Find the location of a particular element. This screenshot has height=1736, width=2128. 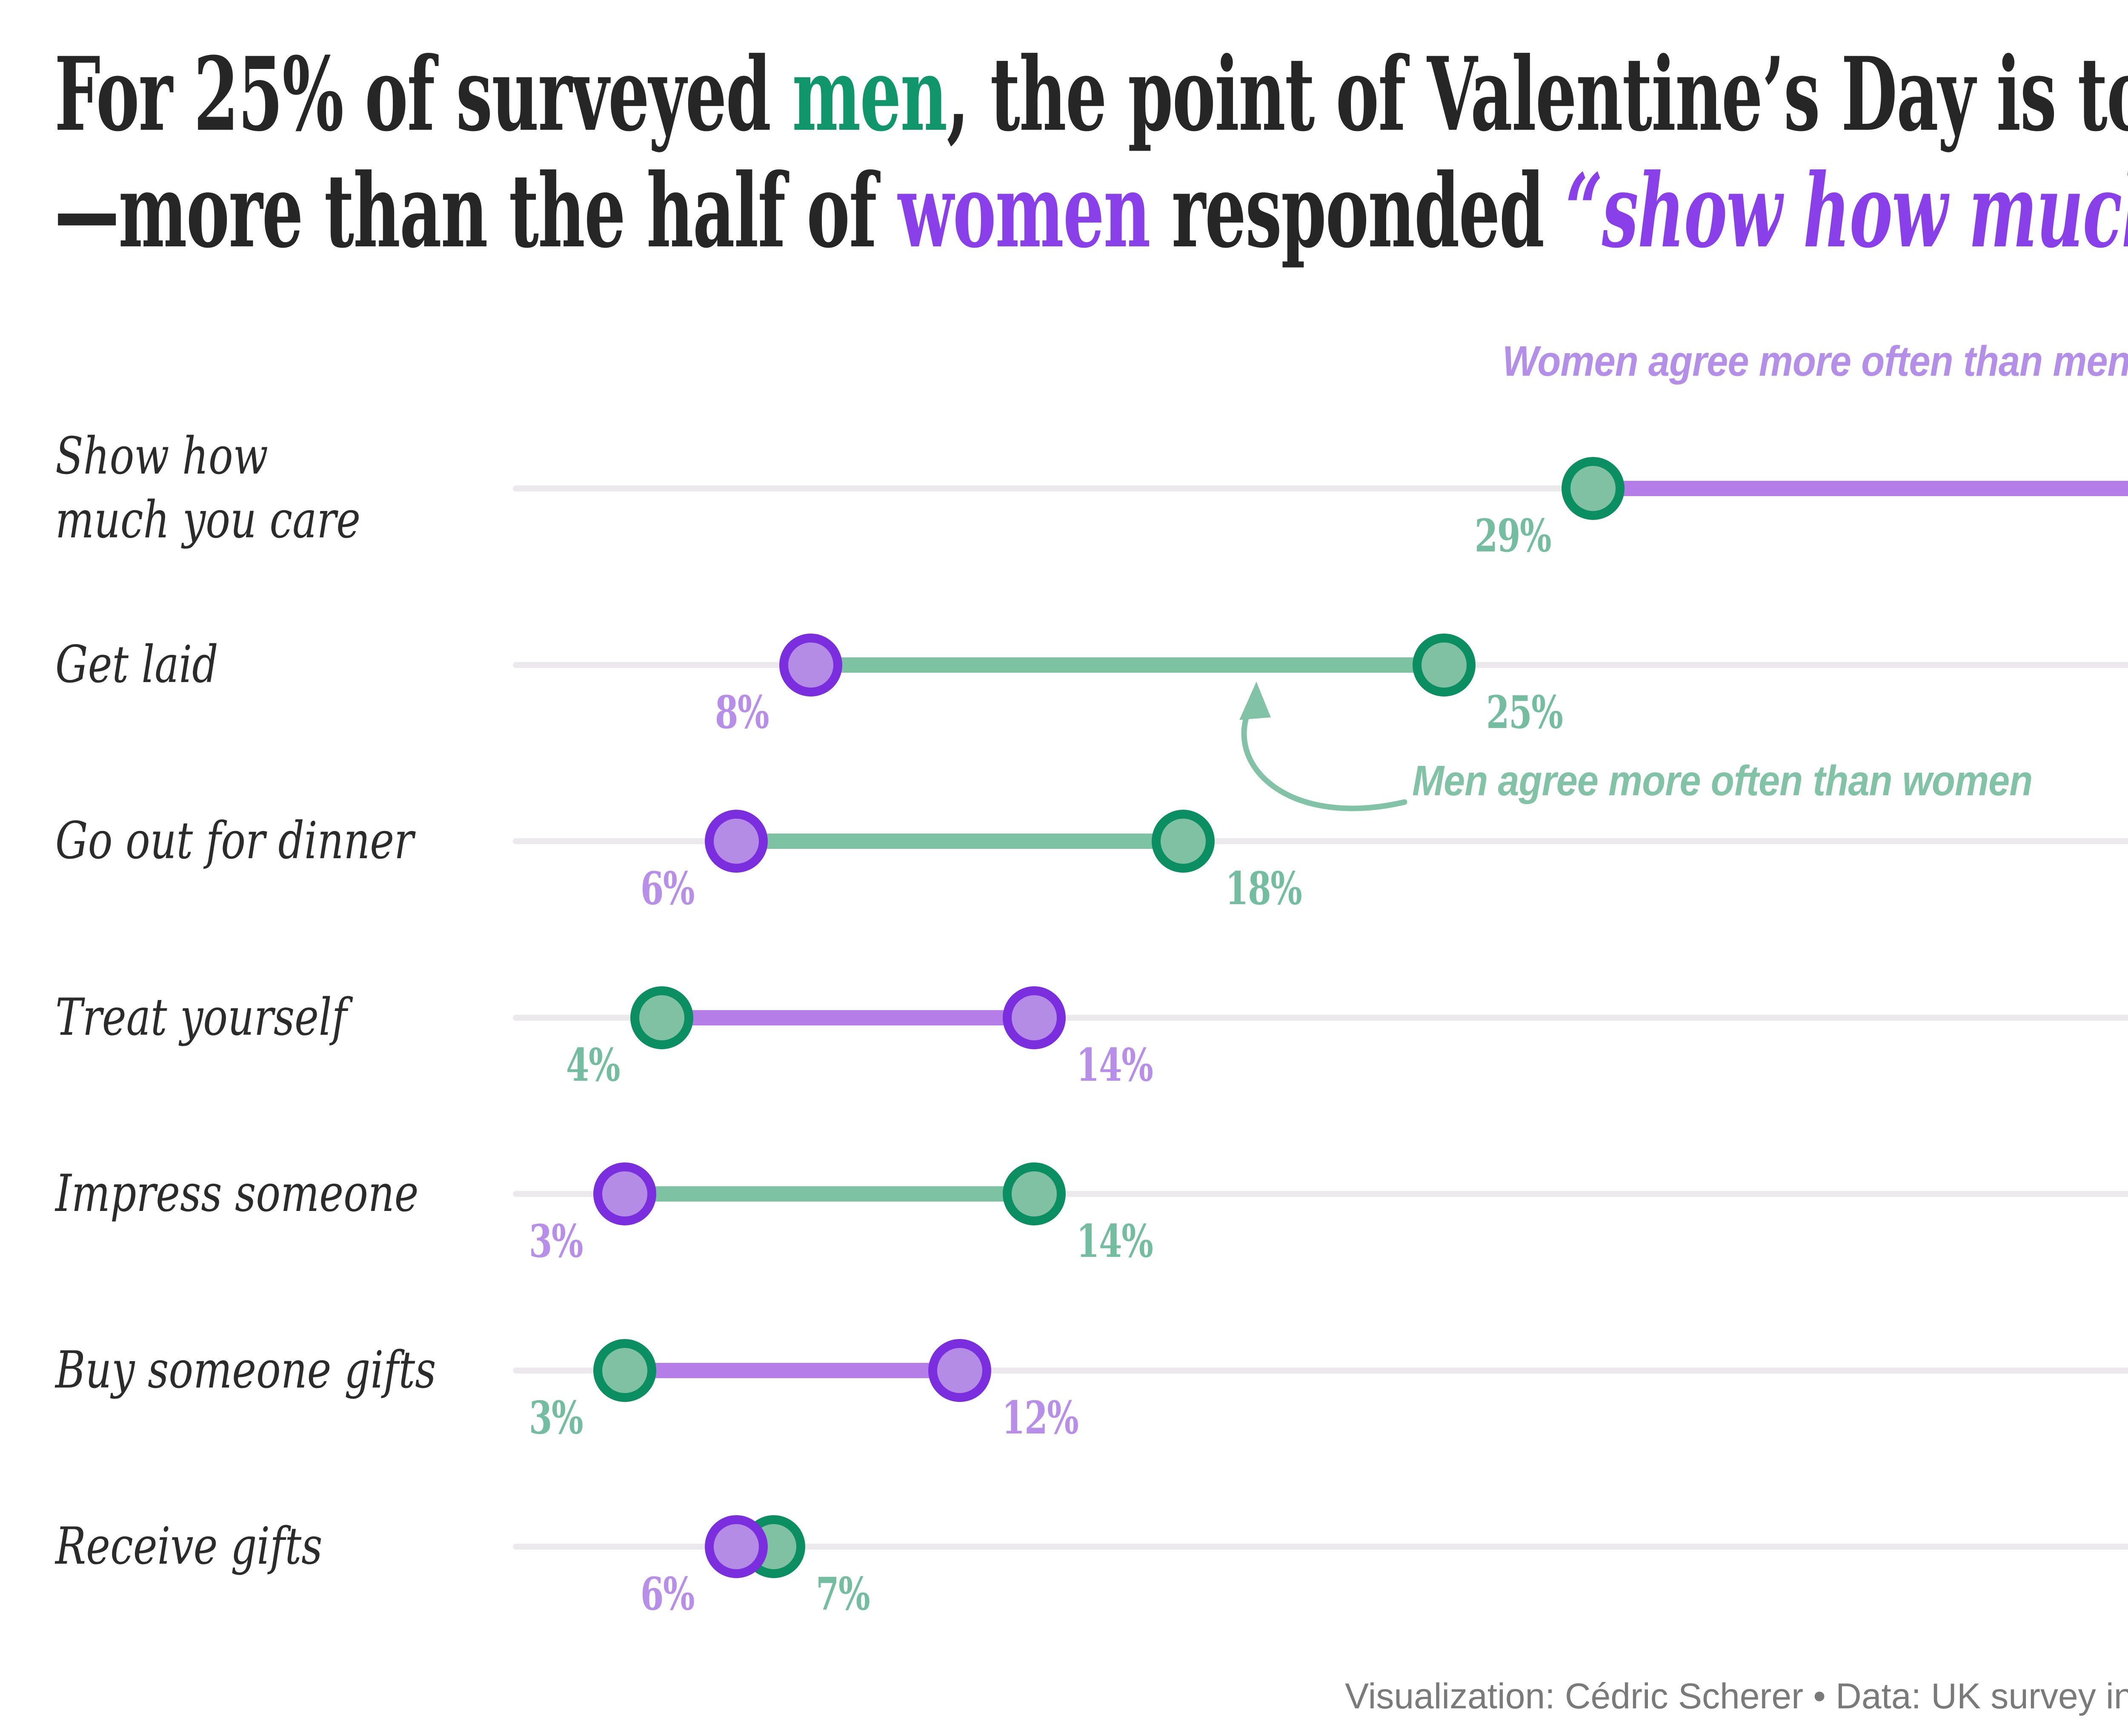

value-label-women: 14% is located at coordinates (1114, 1064).